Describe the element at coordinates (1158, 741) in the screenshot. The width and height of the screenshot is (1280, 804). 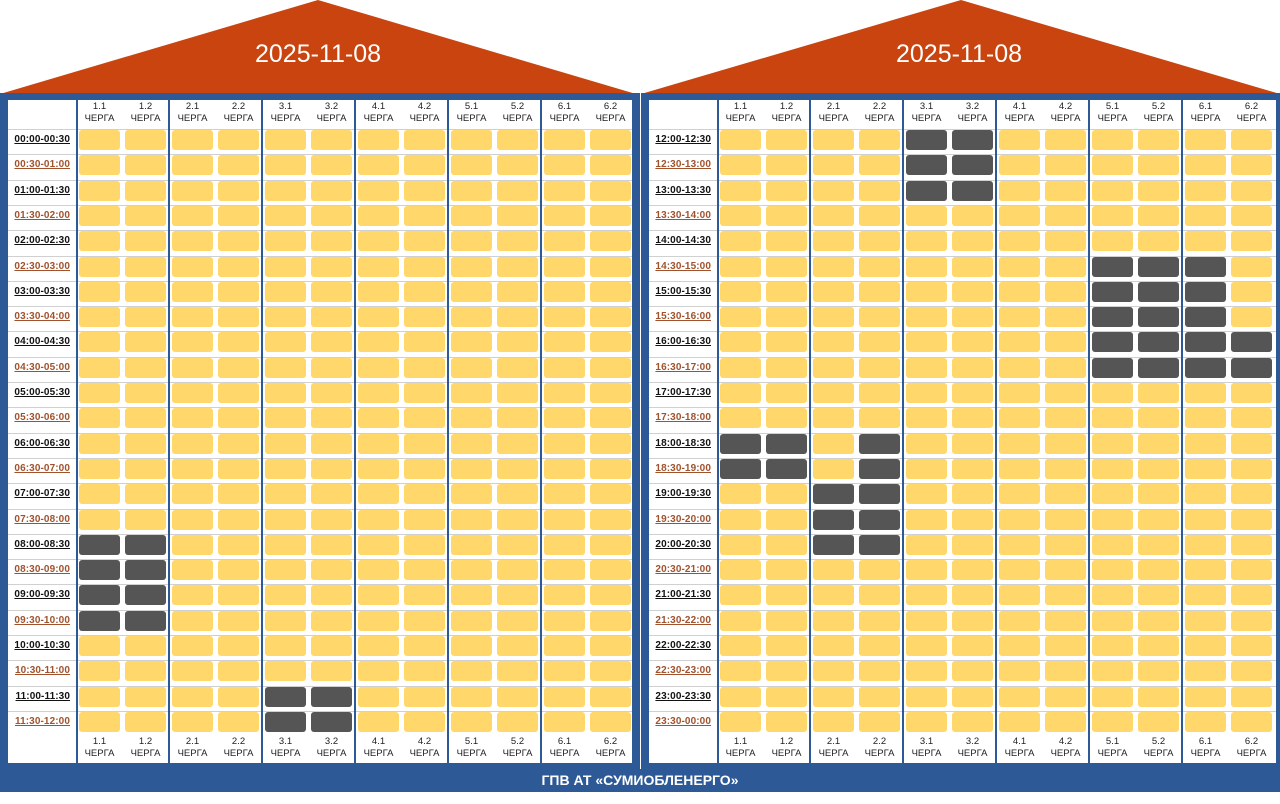
I see `queue-number: 5.2` at that location.